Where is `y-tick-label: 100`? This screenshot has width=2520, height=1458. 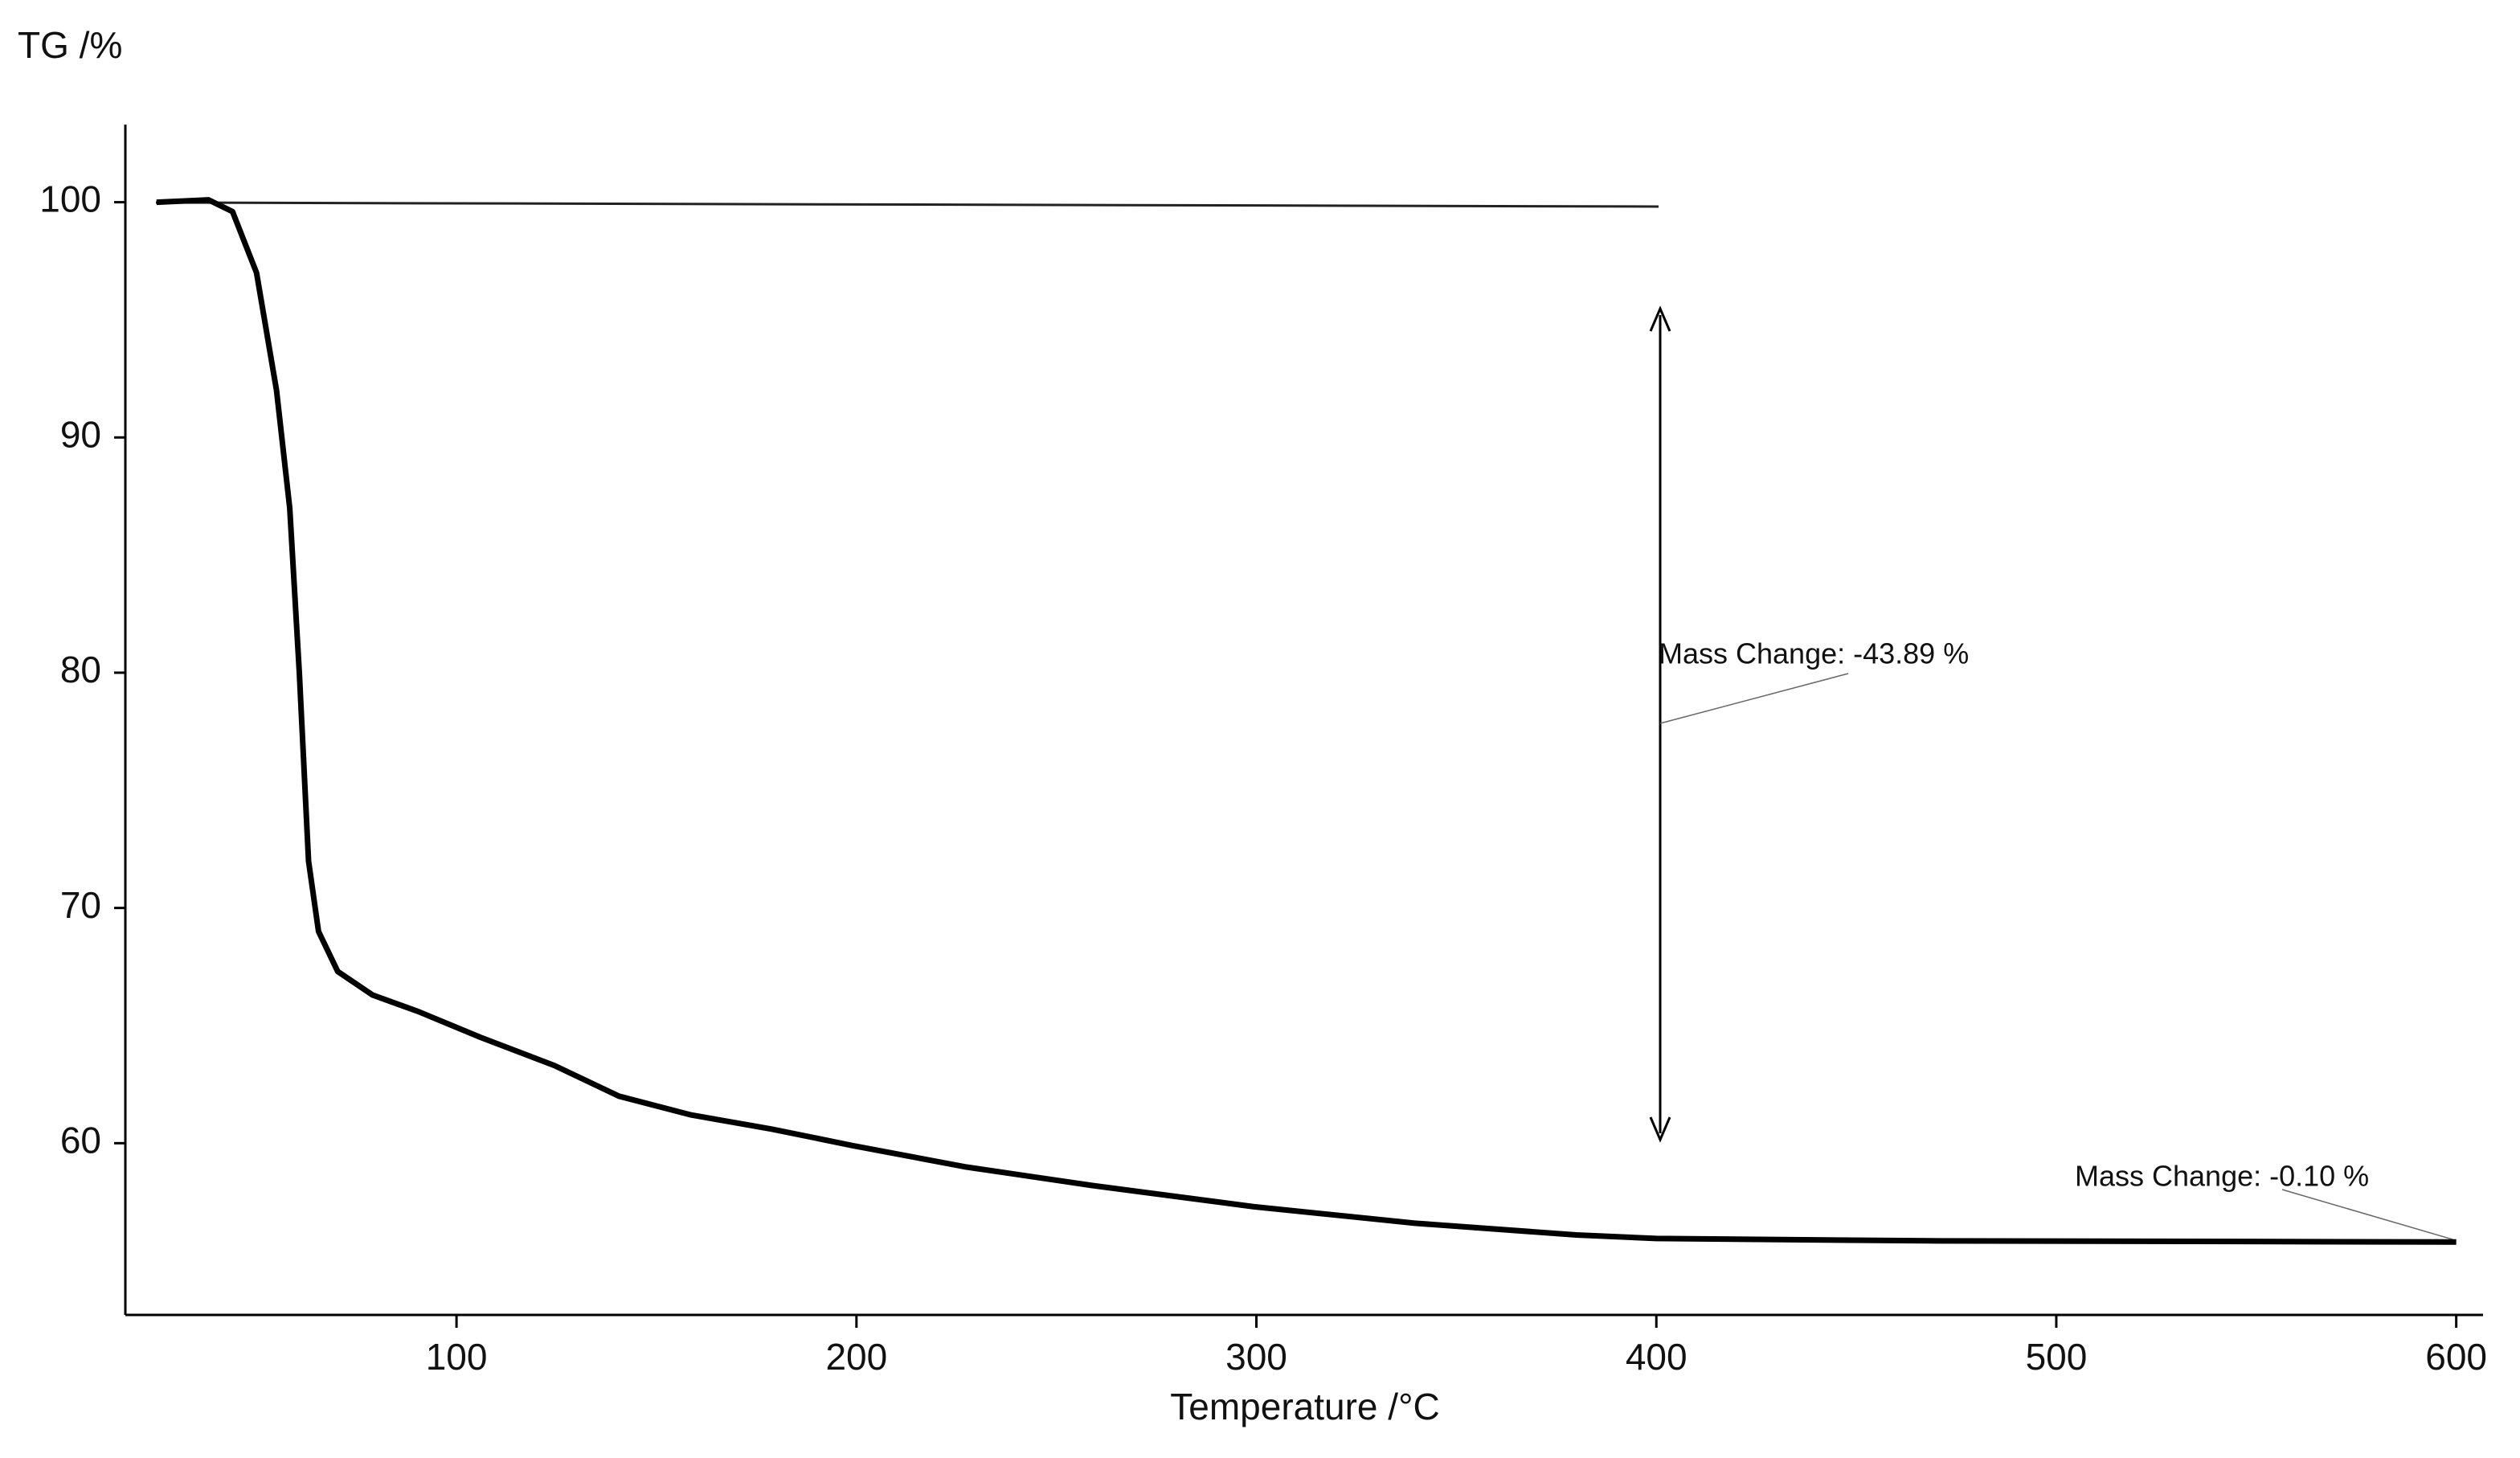
y-tick-label: 100 is located at coordinates (70, 199).